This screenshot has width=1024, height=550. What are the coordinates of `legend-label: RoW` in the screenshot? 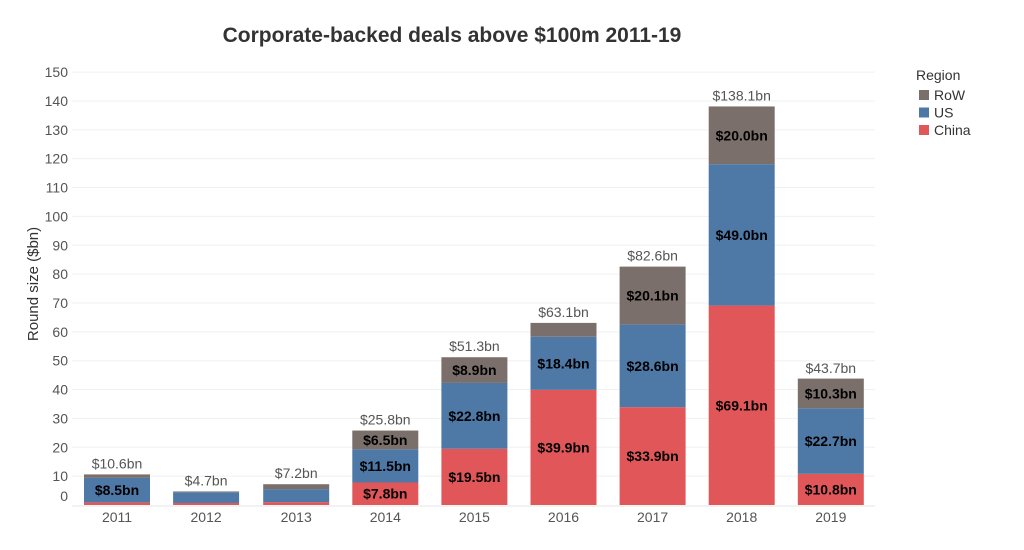 It's located at (950, 95).